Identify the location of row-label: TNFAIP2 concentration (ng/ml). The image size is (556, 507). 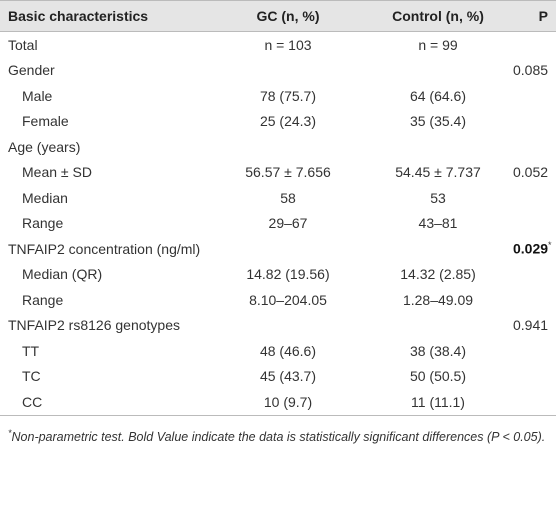
(104, 248).